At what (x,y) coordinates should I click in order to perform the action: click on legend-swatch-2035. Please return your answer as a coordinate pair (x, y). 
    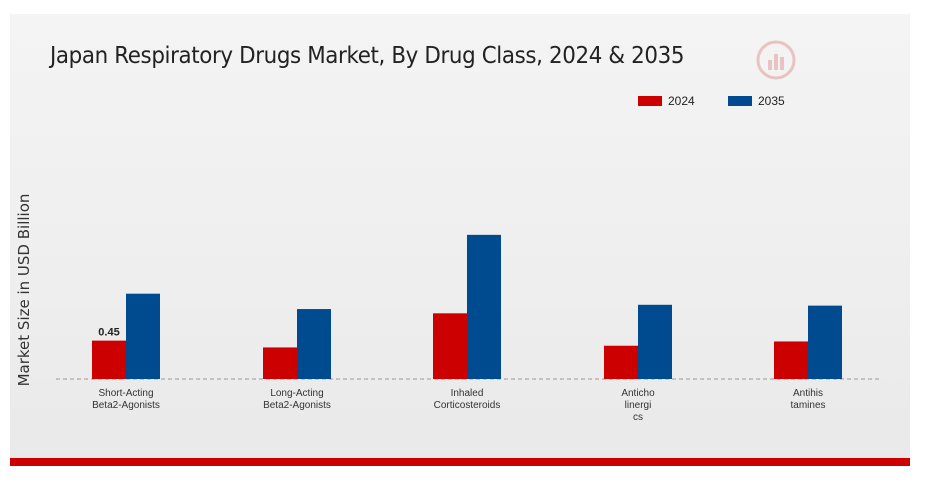
    Looking at the image, I should click on (740, 101).